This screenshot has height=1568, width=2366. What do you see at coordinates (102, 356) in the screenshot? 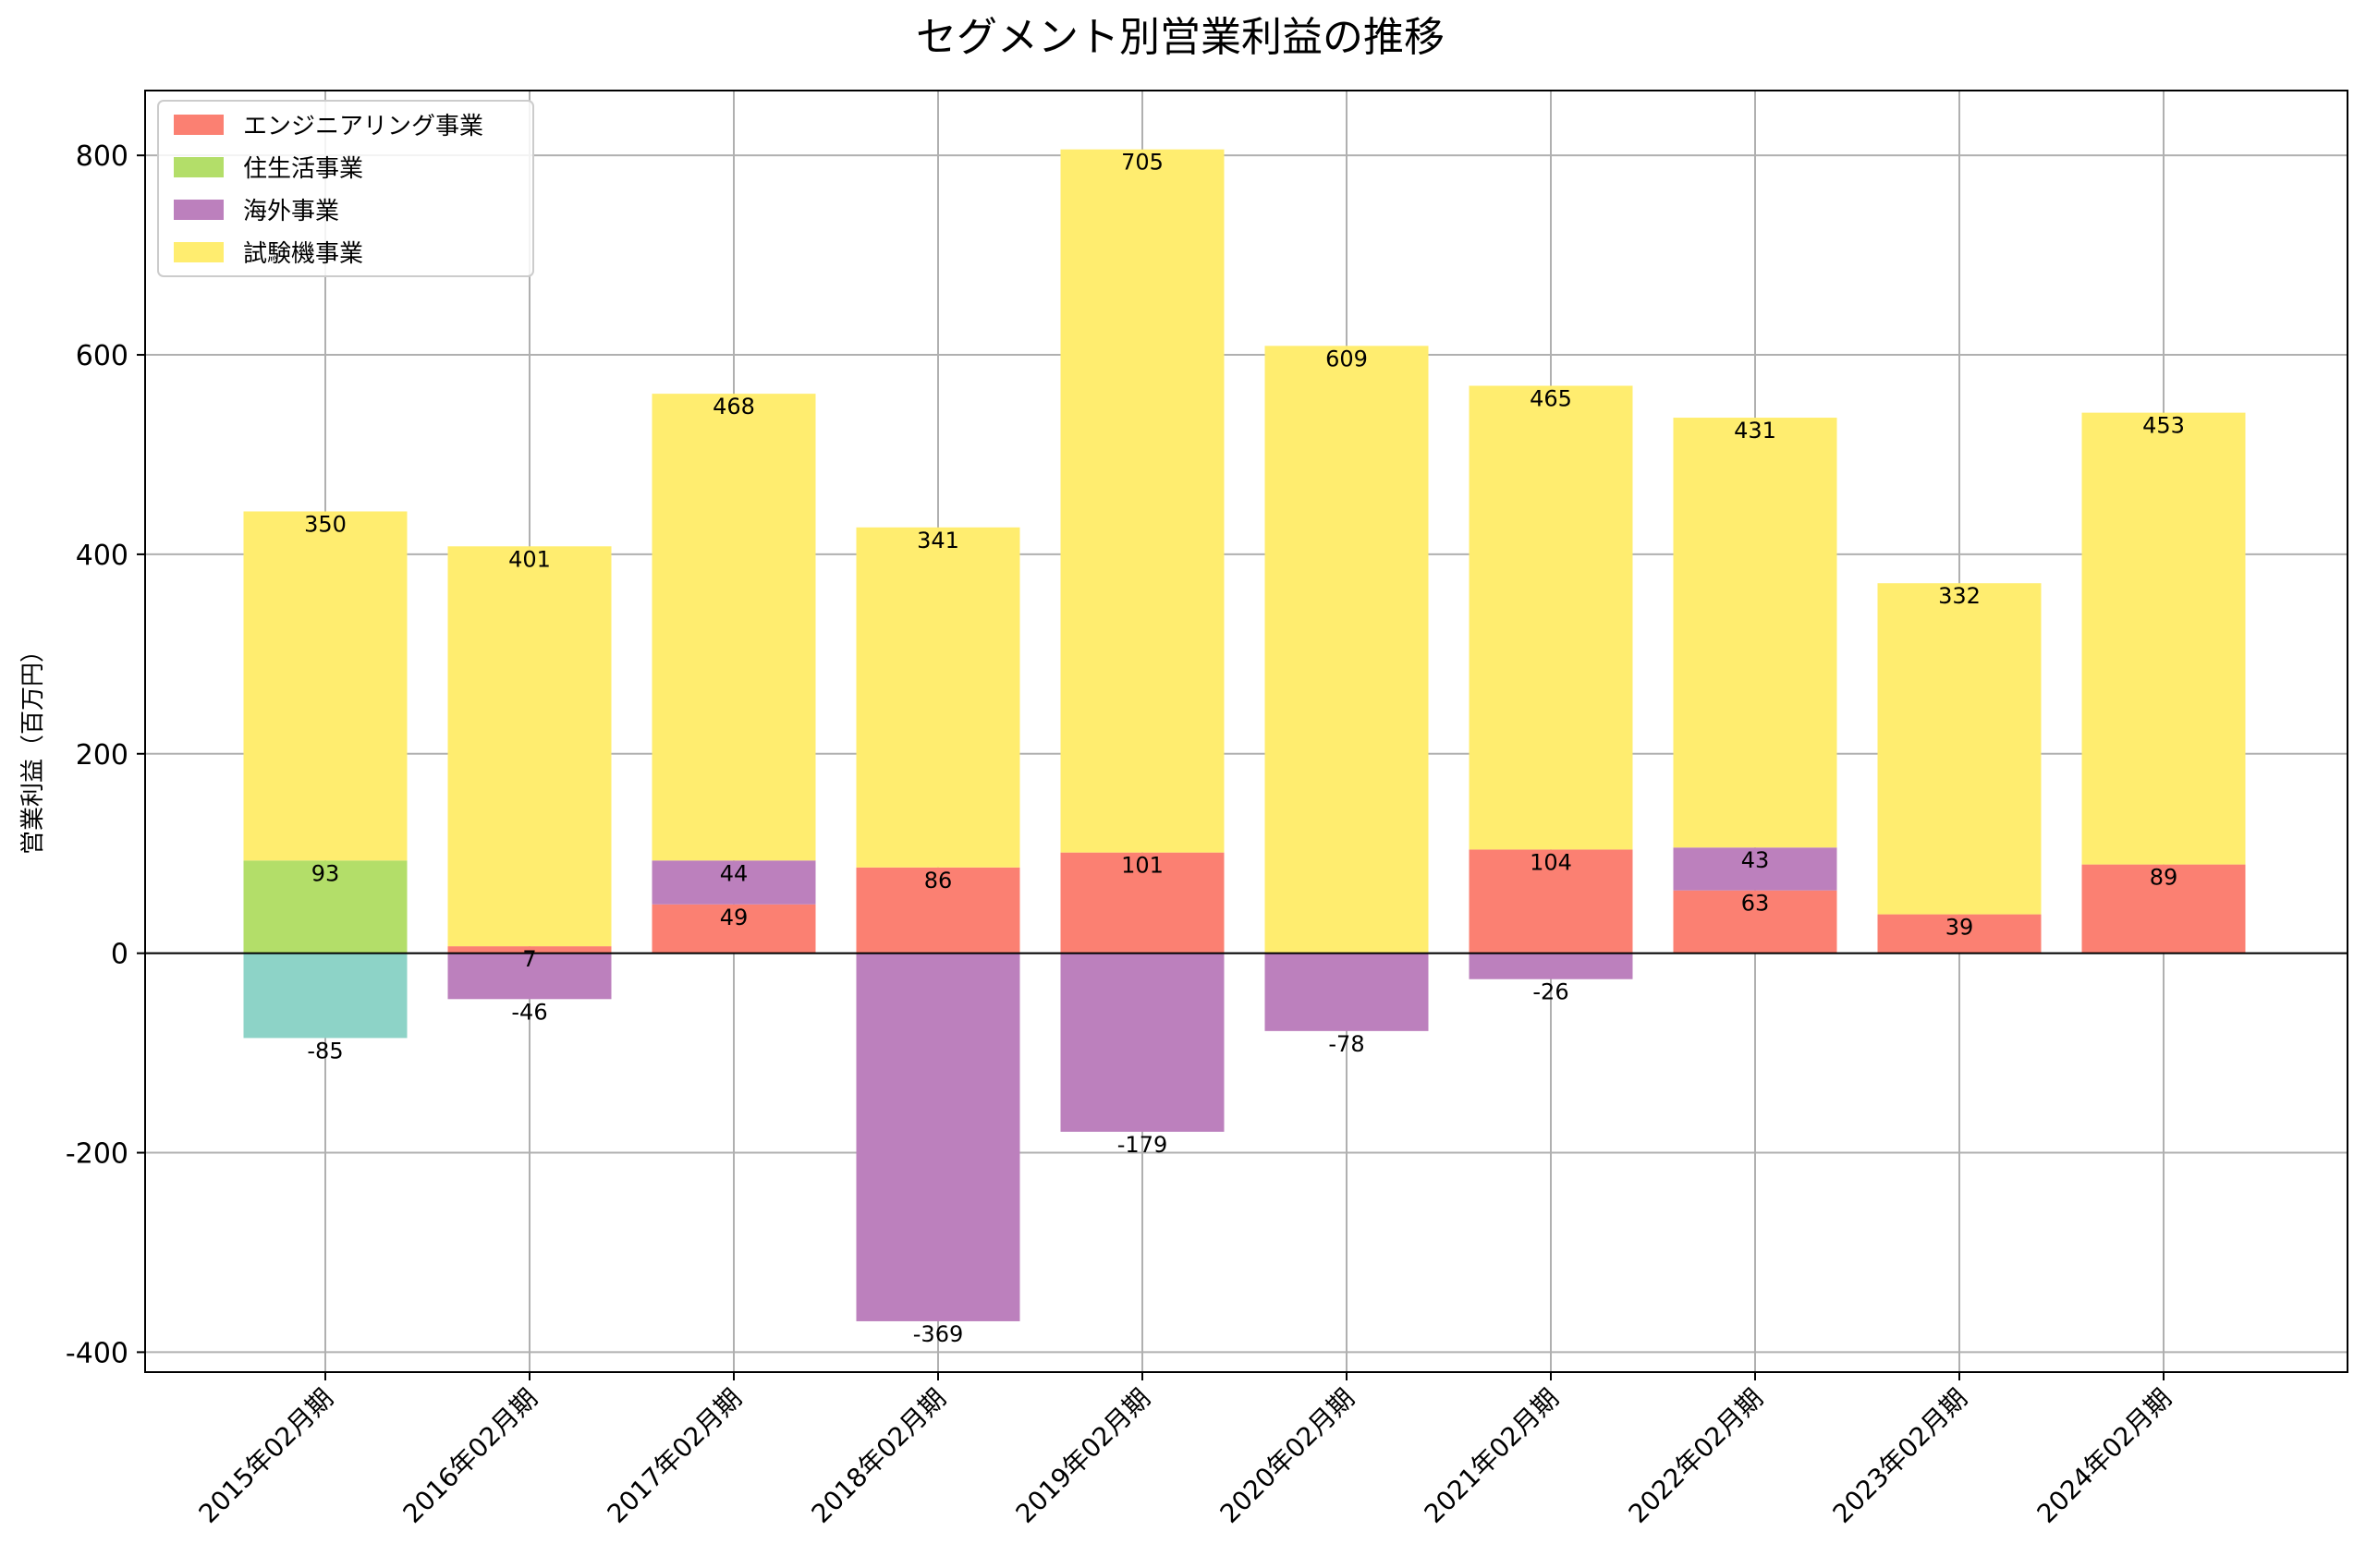
I see `y-tick-label: 600` at bounding box center [102, 356].